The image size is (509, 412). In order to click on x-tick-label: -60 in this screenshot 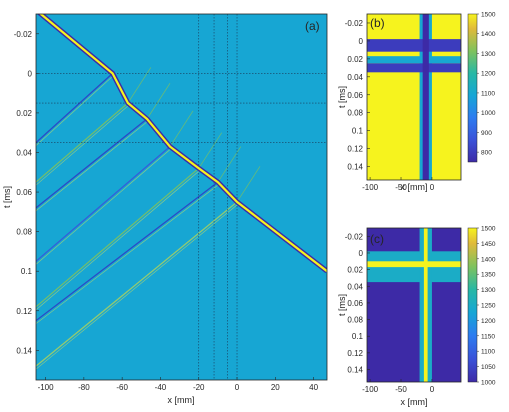, I will do `click(122, 387)`.